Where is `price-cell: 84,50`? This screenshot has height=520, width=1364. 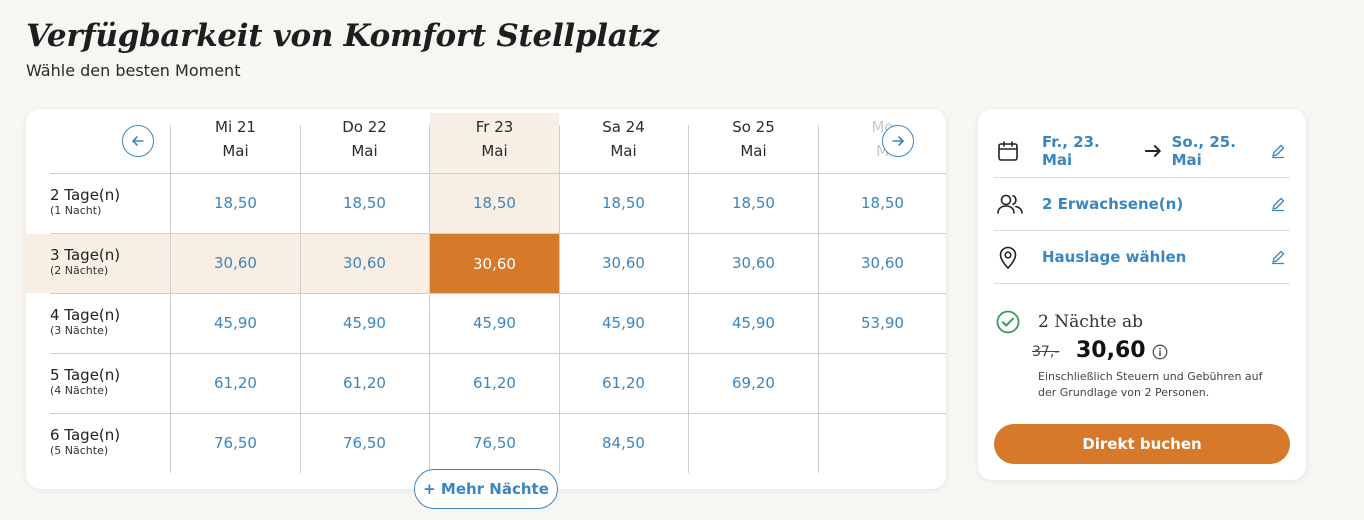
price-cell: 84,50 is located at coordinates (623, 443).